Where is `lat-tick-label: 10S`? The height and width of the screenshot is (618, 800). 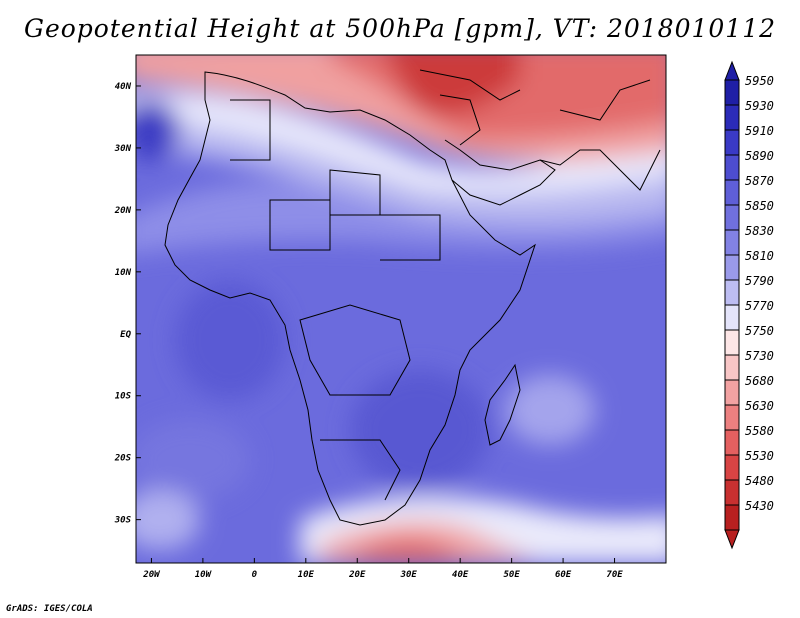 lat-tick-label: 10S is located at coordinates (123, 397).